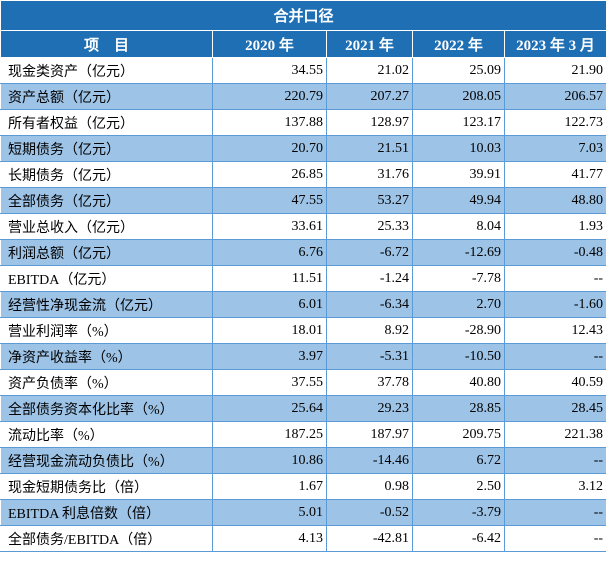 This screenshot has height=576, width=606. What do you see at coordinates (554, 174) in the screenshot?
I see `table-cell: 41.77` at bounding box center [554, 174].